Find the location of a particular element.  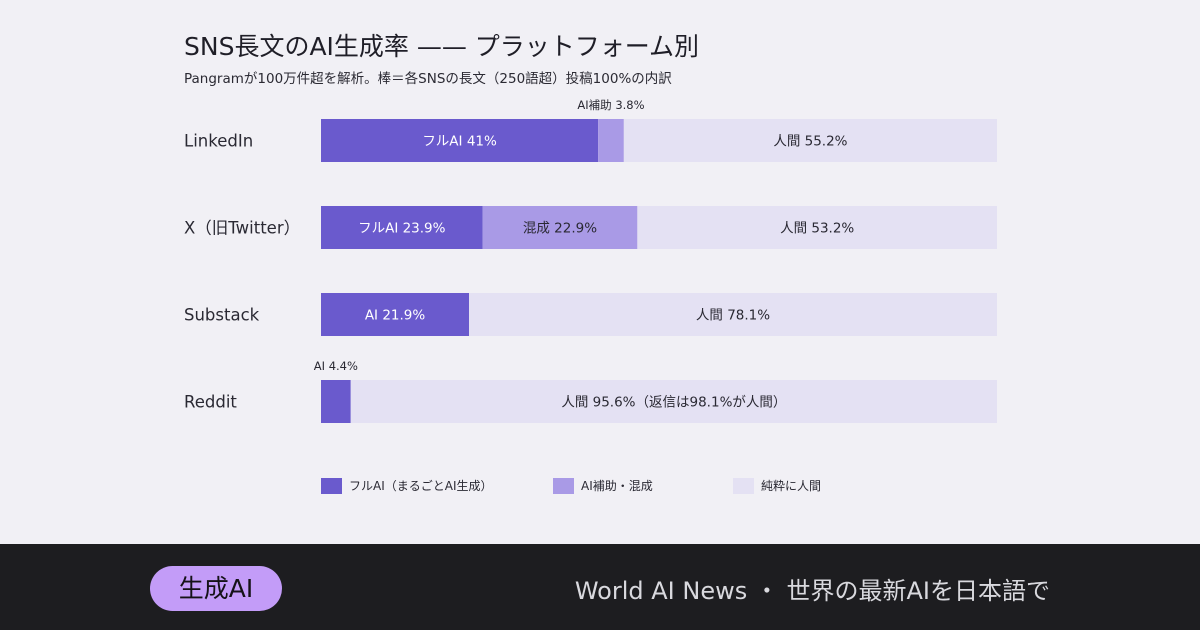

site-tagline: World AI News ・ 世界の最新AIを日本語で is located at coordinates (812, 591).